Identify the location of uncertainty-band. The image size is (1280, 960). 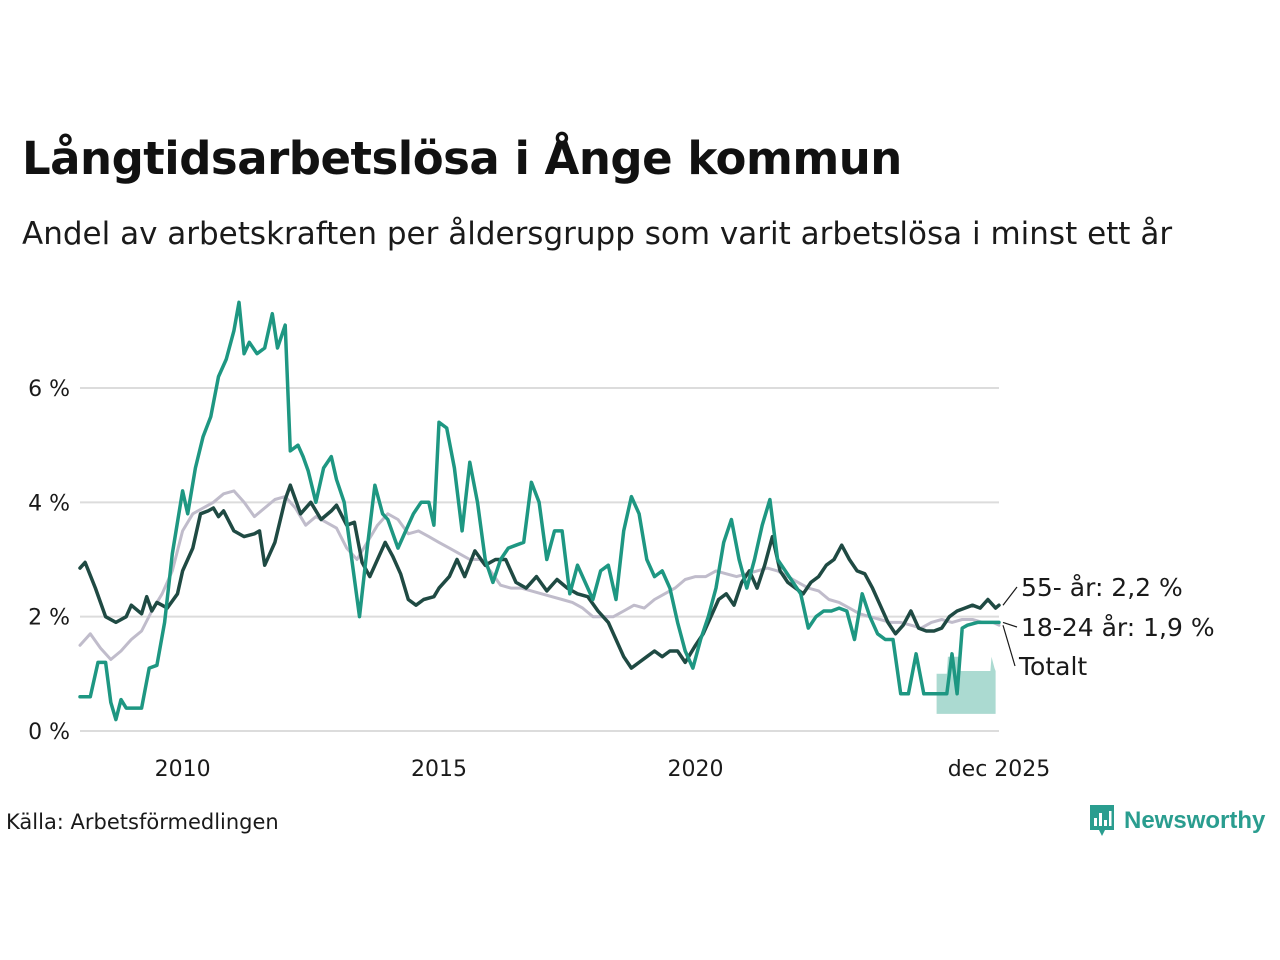
(966, 685).